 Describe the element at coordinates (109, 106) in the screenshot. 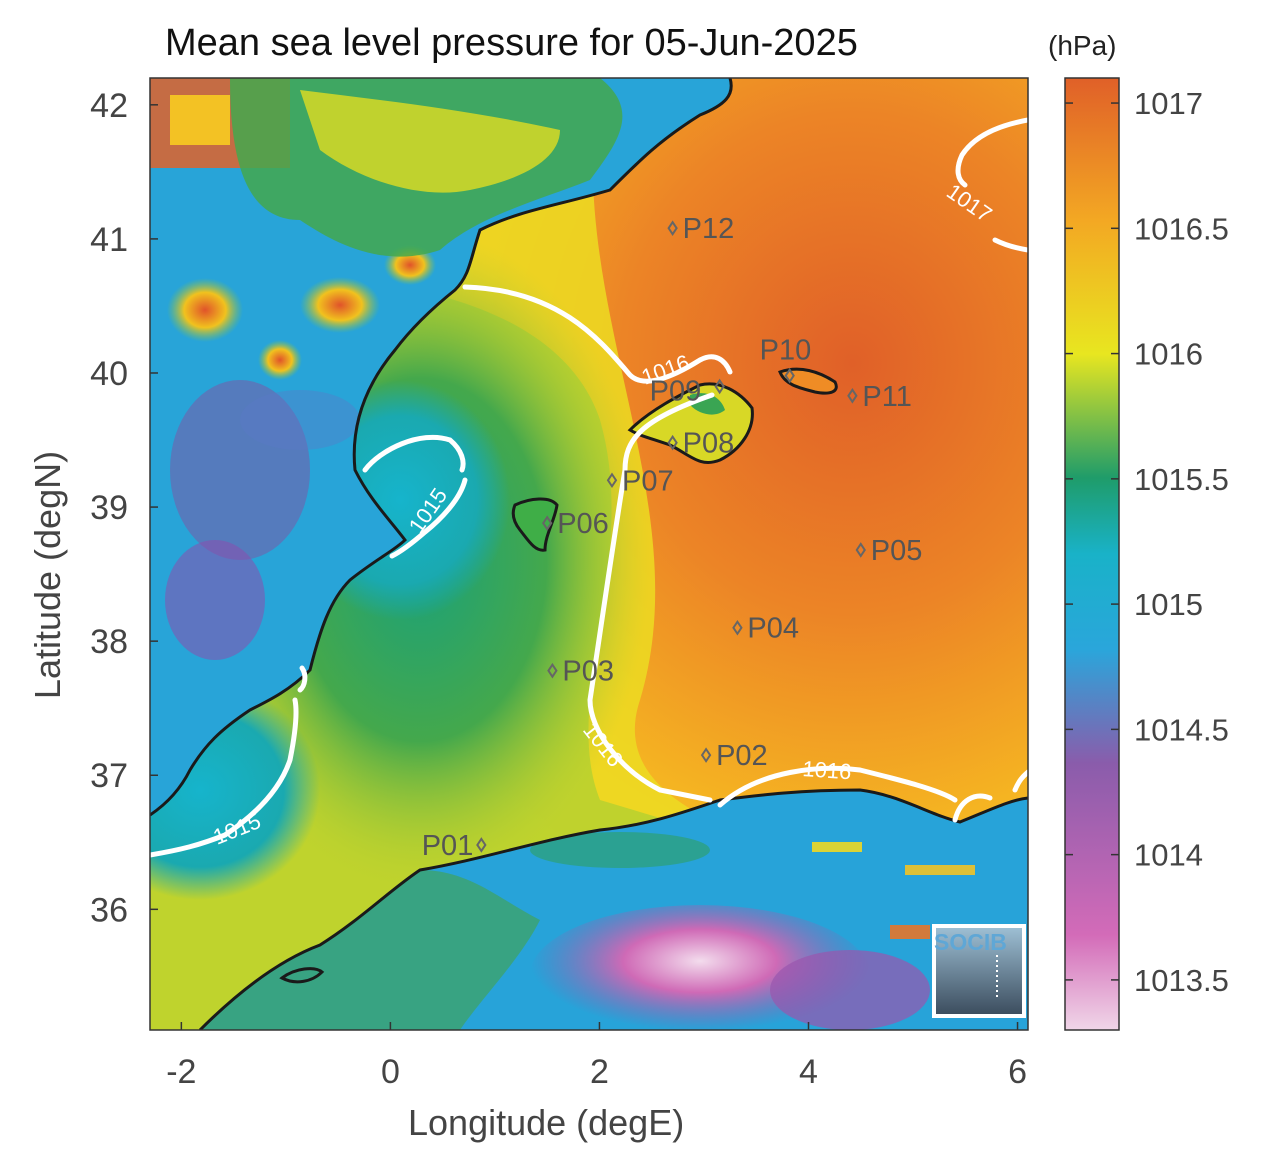

I see `y-tick-label: 42` at that location.